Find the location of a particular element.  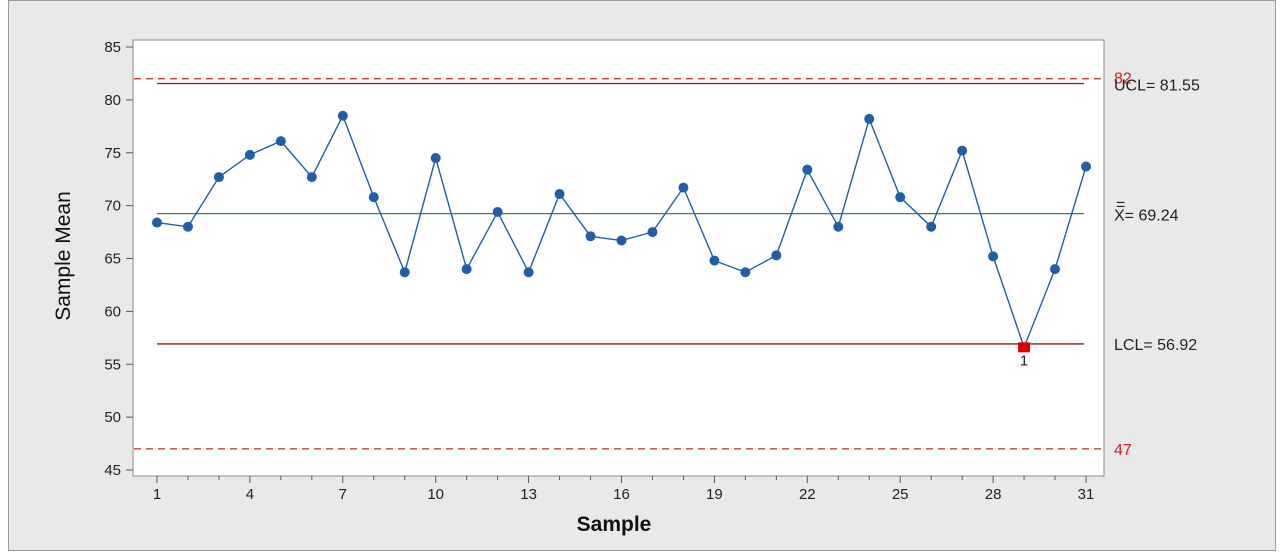

x-tick-label: 28 is located at coordinates (993, 494).